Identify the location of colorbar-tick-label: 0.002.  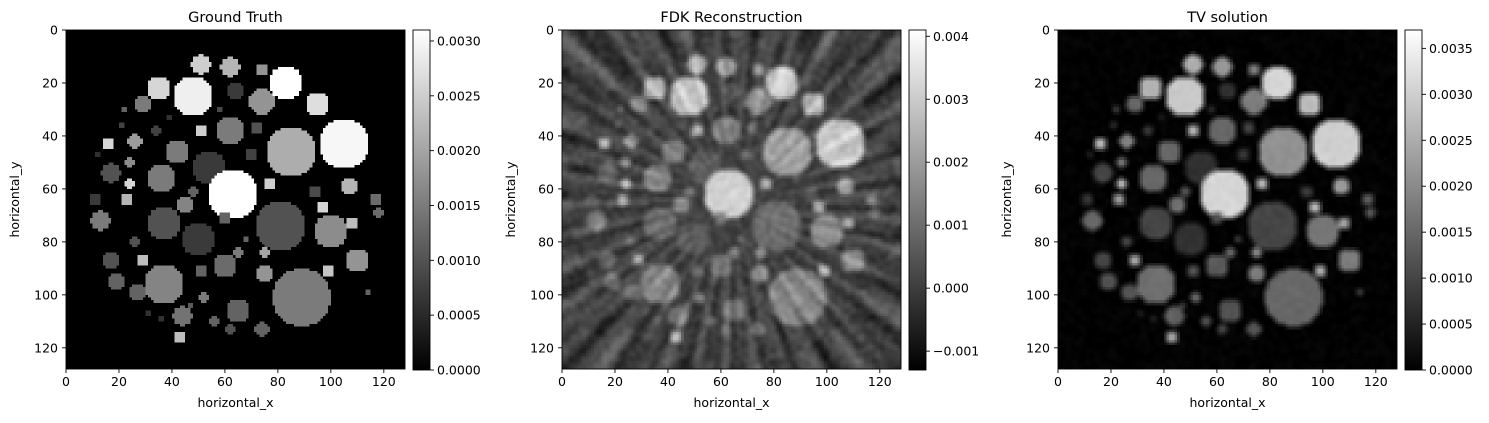
(951, 162).